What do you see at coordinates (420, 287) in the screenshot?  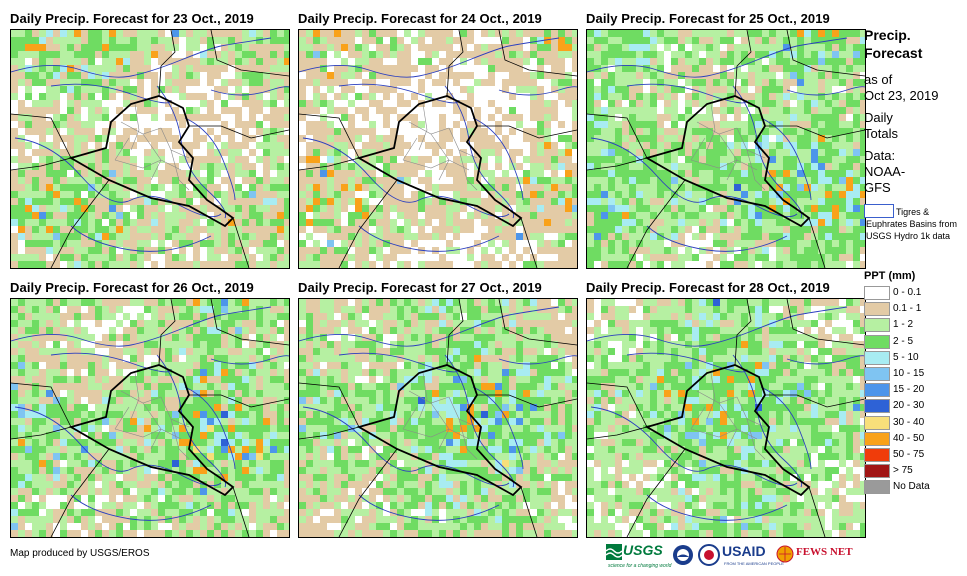 I see `panel-title: Daily Precip. Forecast for 27 Oct., 2019` at bounding box center [420, 287].